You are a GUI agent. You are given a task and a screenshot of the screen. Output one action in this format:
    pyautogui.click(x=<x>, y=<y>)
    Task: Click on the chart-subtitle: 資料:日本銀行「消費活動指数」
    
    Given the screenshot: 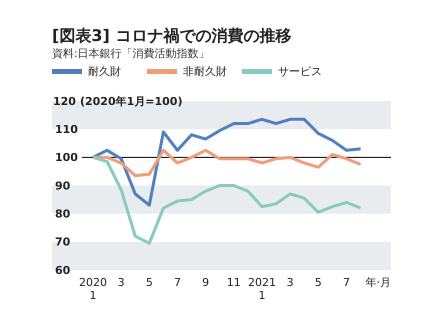 What is the action you would take?
    pyautogui.click(x=131, y=53)
    